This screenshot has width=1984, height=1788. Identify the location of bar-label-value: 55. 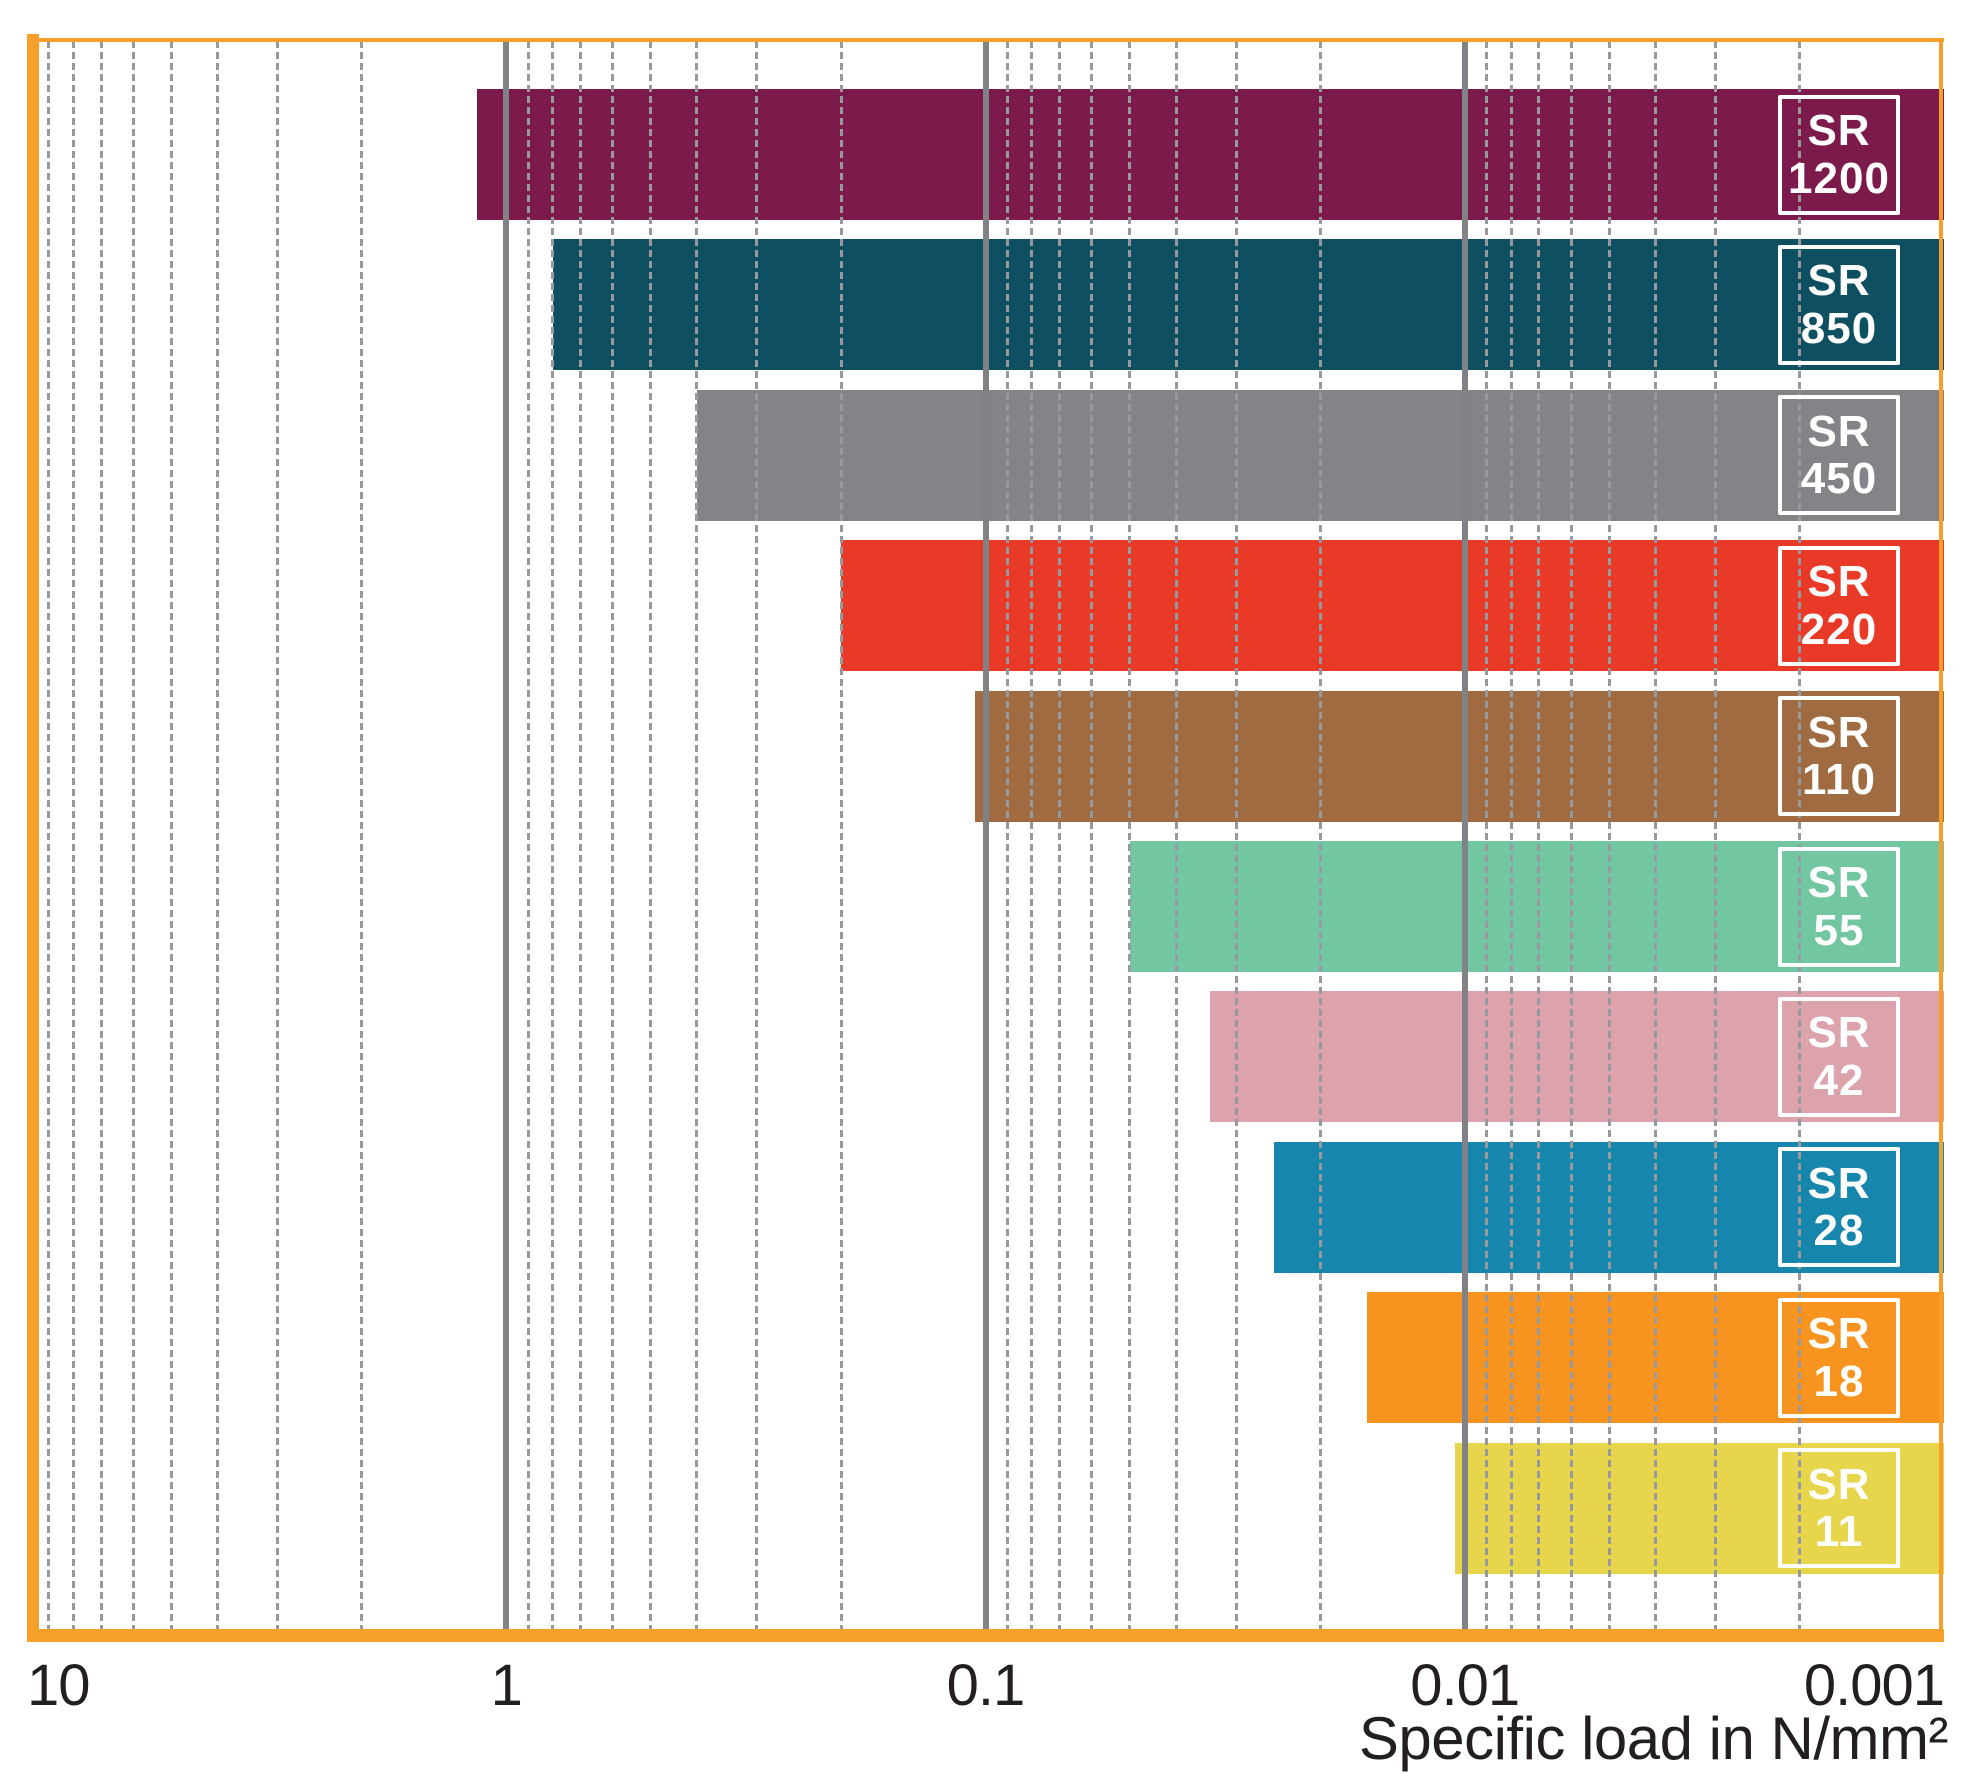
(1839, 930).